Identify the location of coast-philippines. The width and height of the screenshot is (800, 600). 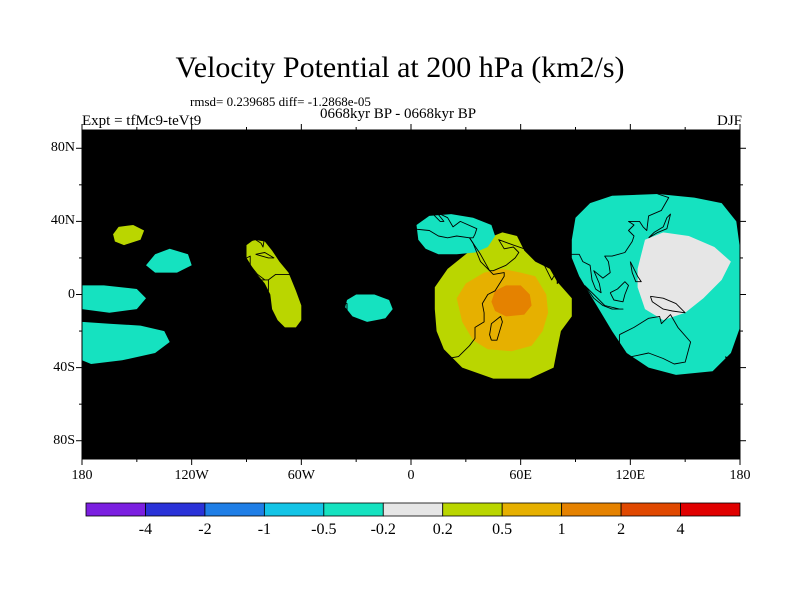
(635, 272).